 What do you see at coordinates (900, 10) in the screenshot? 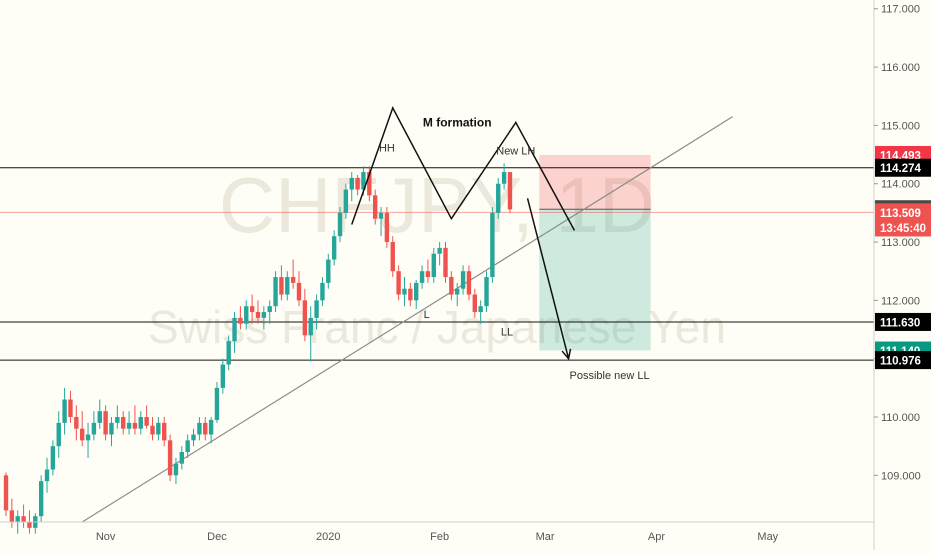
I see `y-tick-label: 117.000` at bounding box center [900, 10].